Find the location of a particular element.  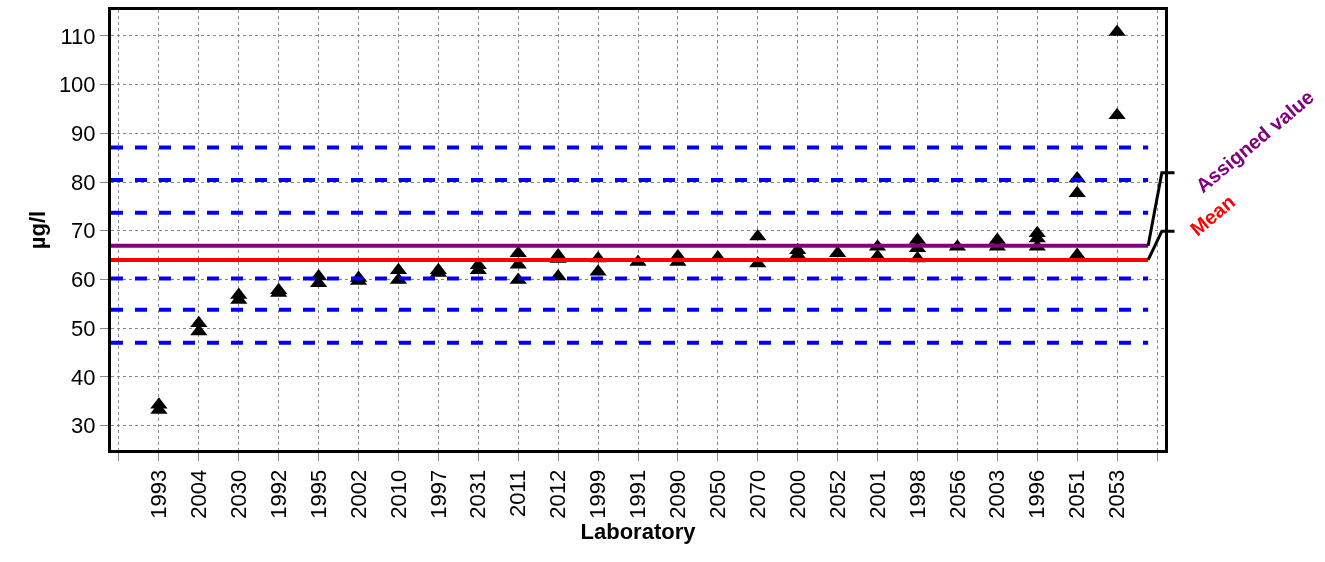

y-tick-label: 100 is located at coordinates (77, 85).